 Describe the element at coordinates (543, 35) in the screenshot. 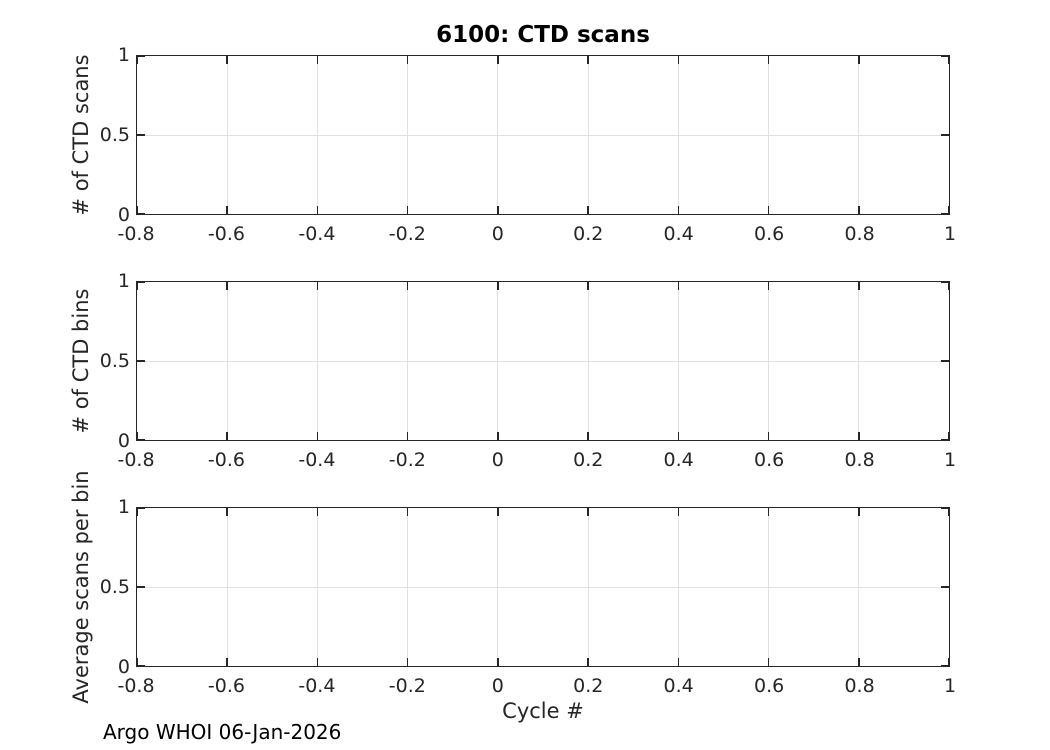

I see `figure-title: 6100: CTD scans` at that location.